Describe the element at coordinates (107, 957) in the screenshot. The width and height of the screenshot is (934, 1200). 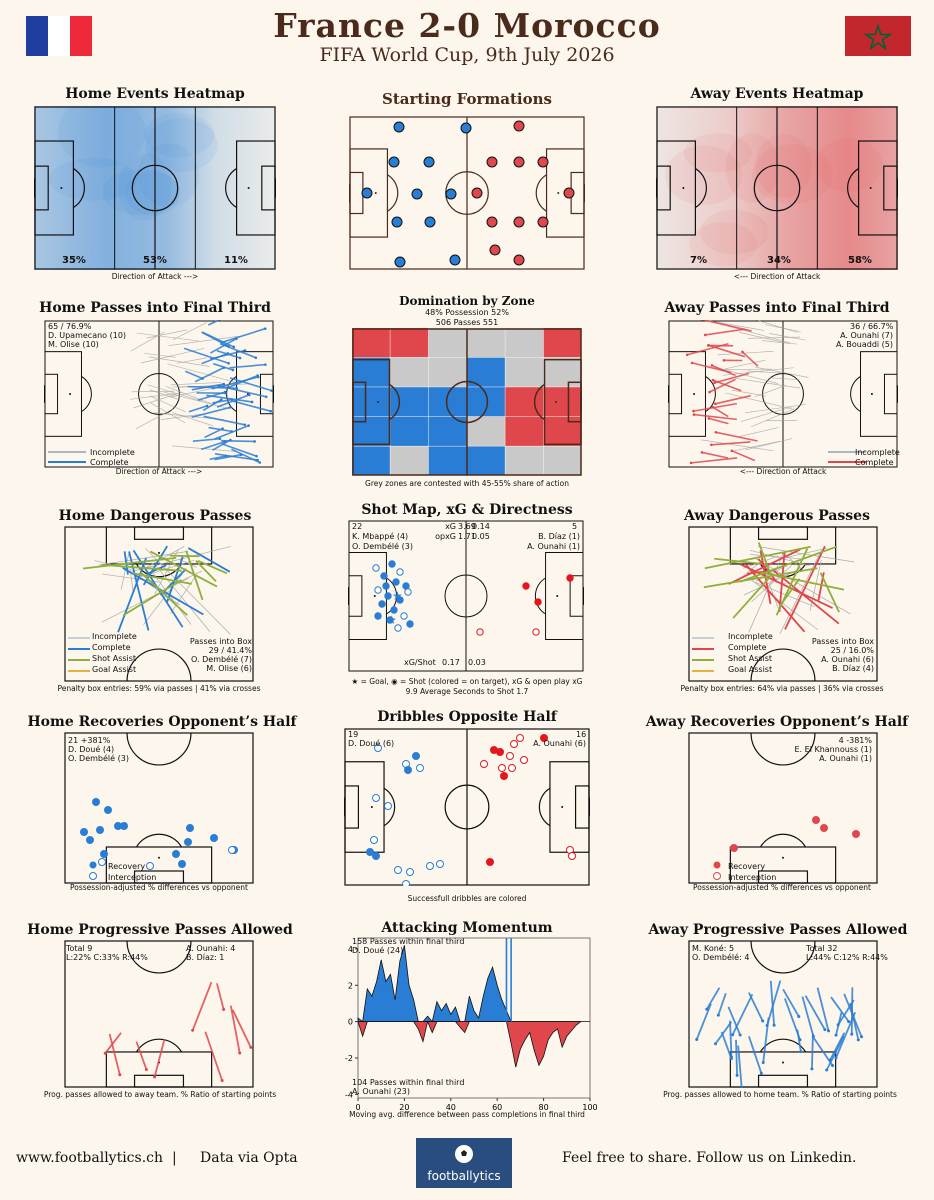
I see `home-prog-ratio: L:22% C:33% R:44%` at that location.